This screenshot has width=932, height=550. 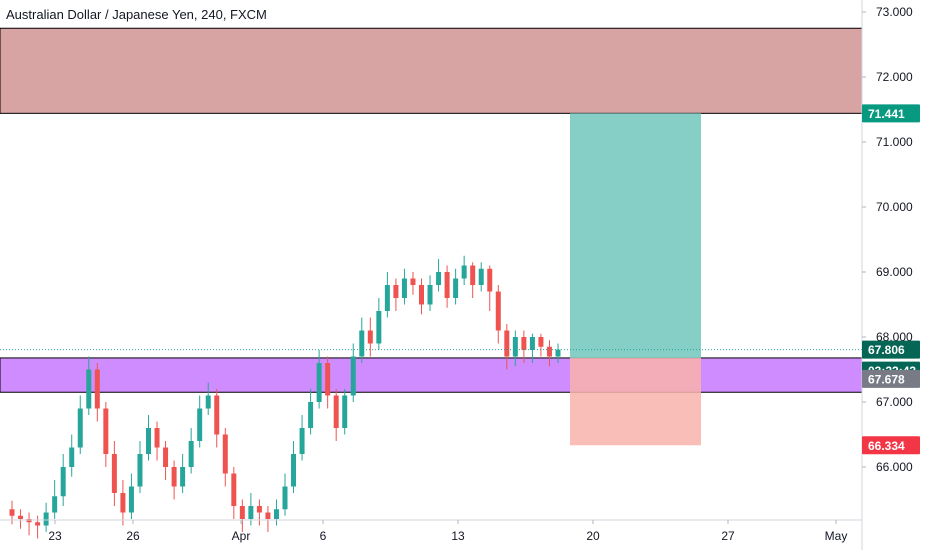 What do you see at coordinates (886, 379) in the screenshot?
I see `entry-price-label: 67.678` at bounding box center [886, 379].